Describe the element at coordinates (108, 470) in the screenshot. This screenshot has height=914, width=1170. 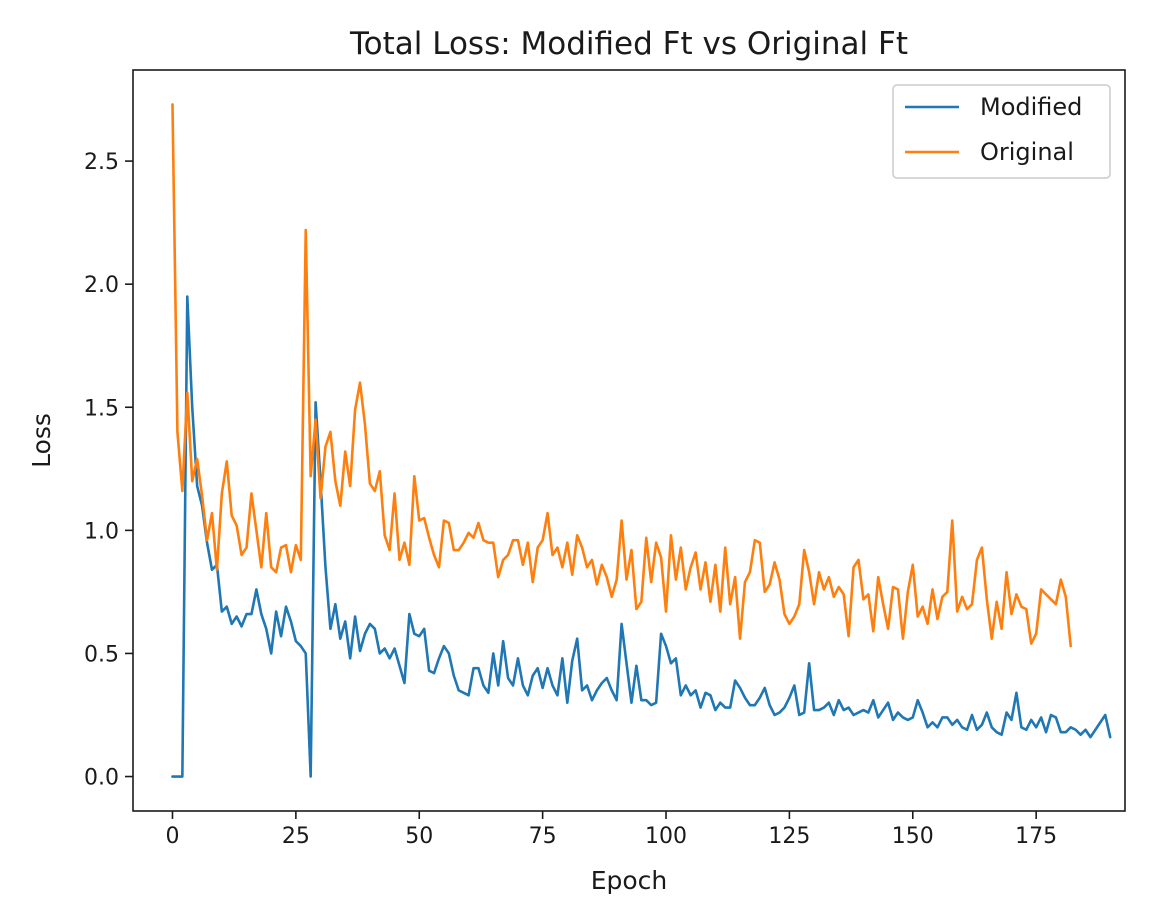
I see `y-axis: 0.0 0.5 1.0 1.5 2.0 2.5` at that location.